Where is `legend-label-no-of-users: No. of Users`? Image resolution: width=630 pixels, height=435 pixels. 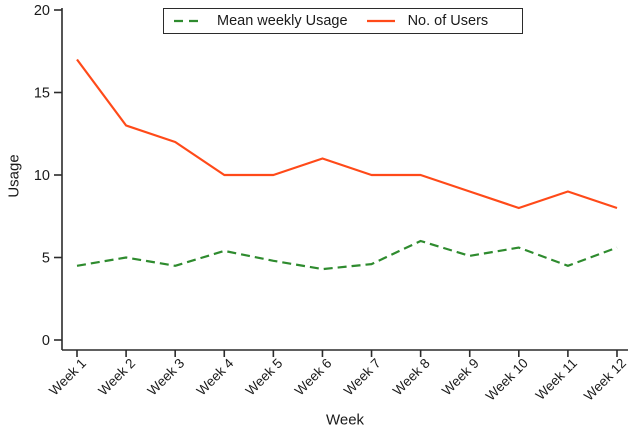 legend-label-no-of-users: No. of Users is located at coordinates (448, 21).